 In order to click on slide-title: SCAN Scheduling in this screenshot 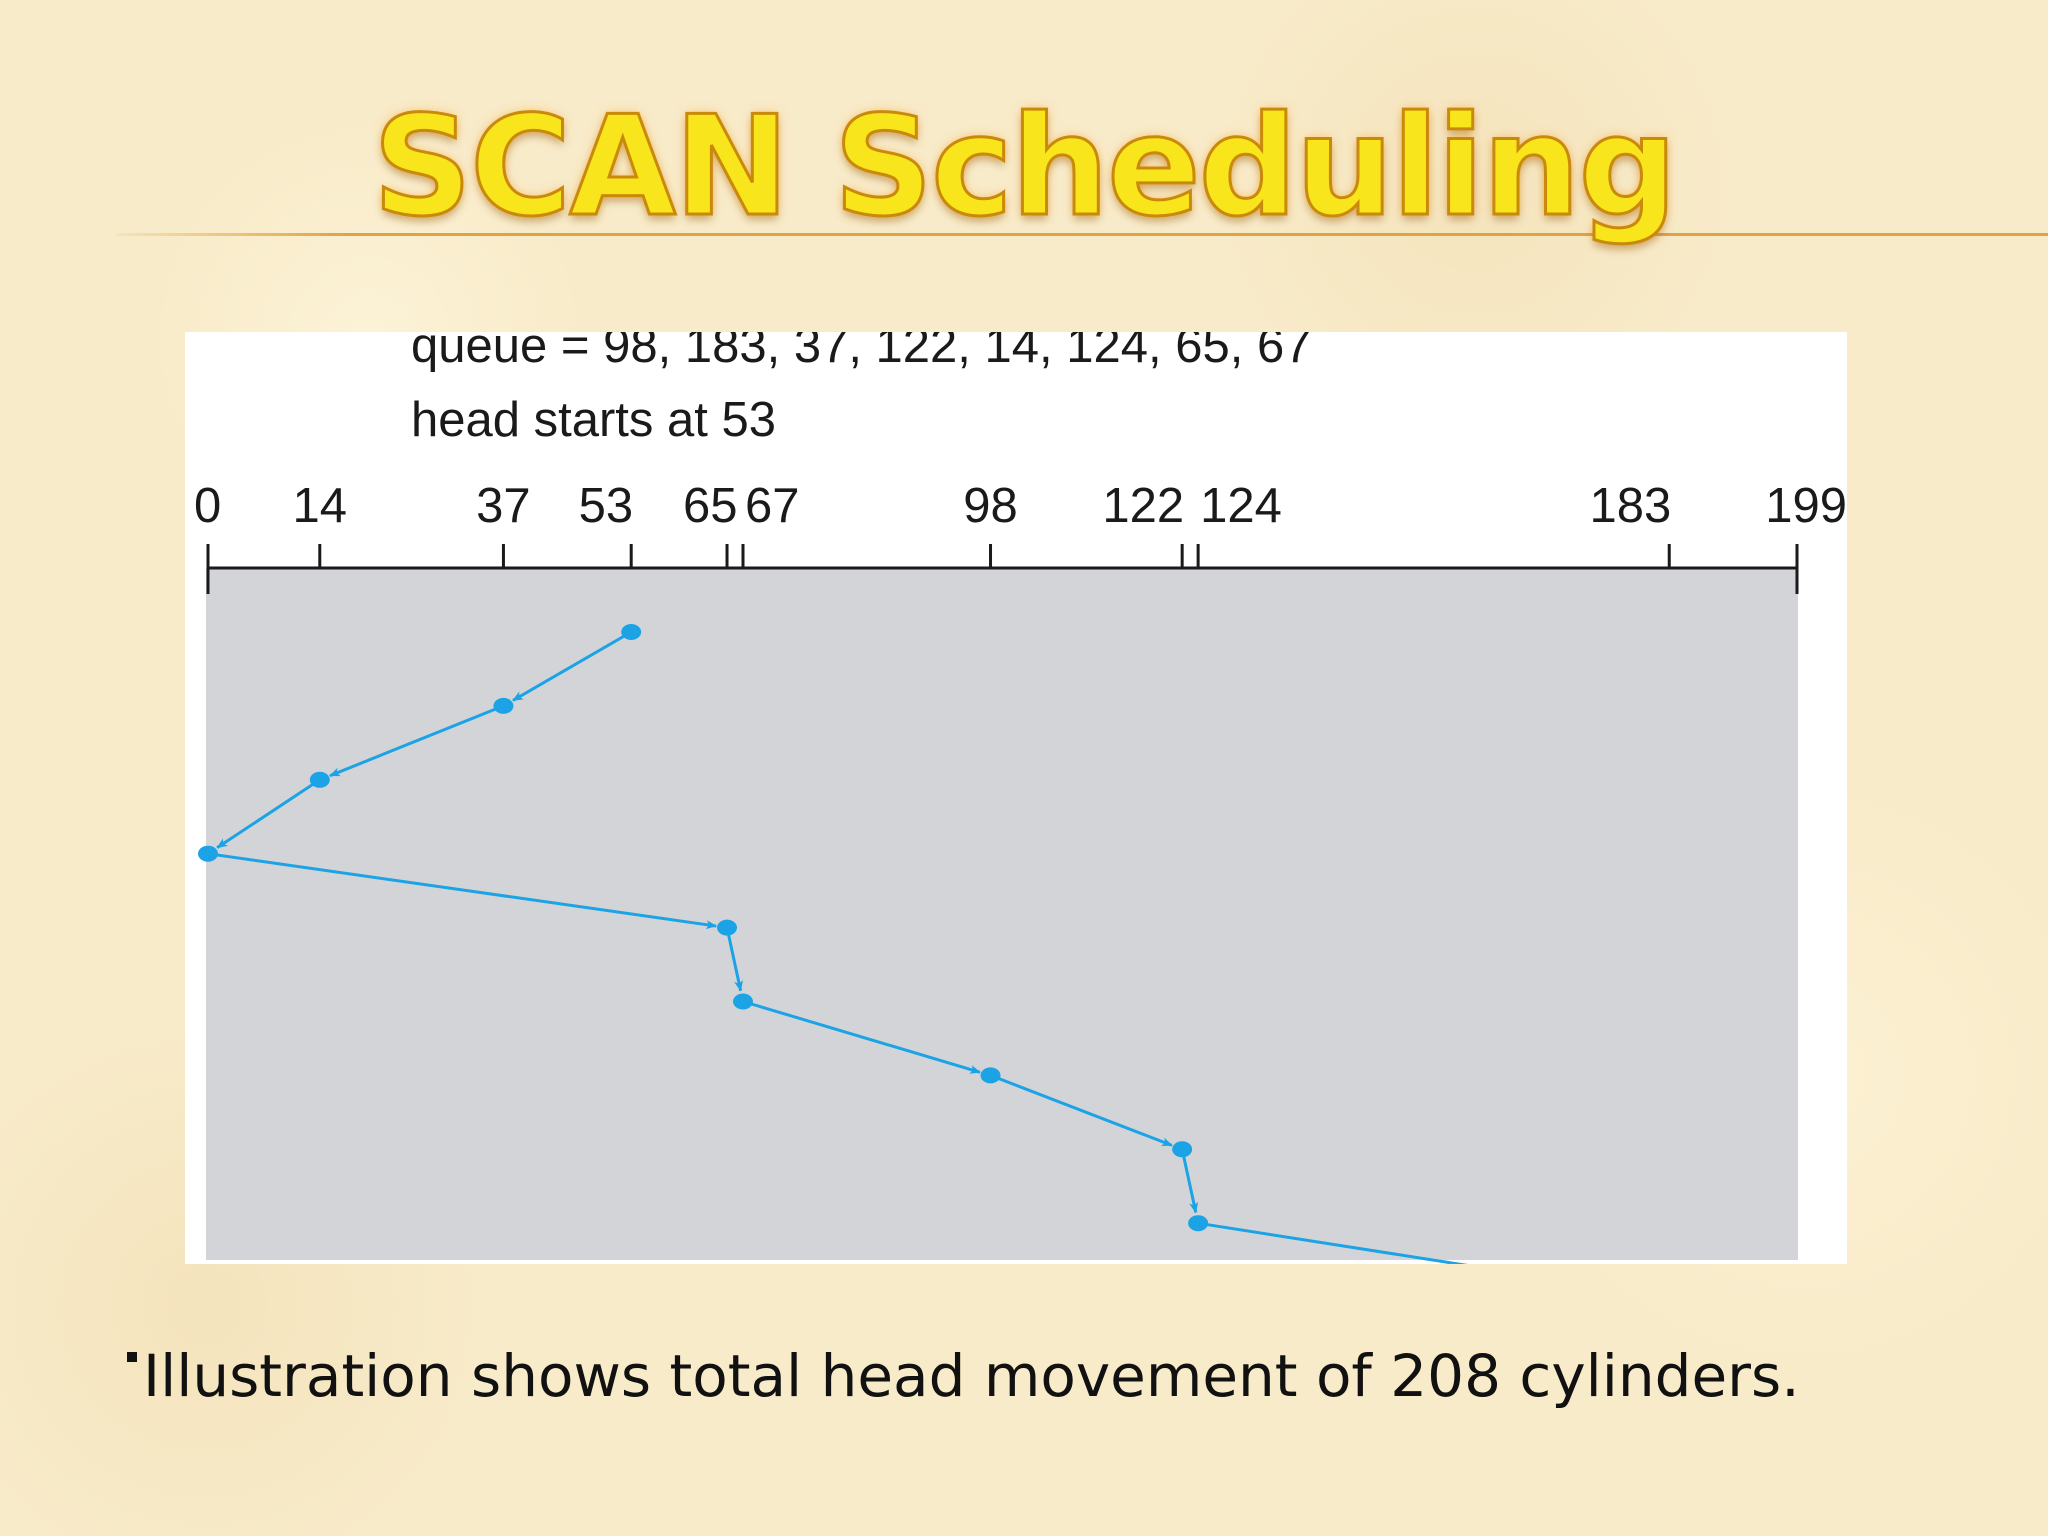, I will do `click(1025, 166)`.